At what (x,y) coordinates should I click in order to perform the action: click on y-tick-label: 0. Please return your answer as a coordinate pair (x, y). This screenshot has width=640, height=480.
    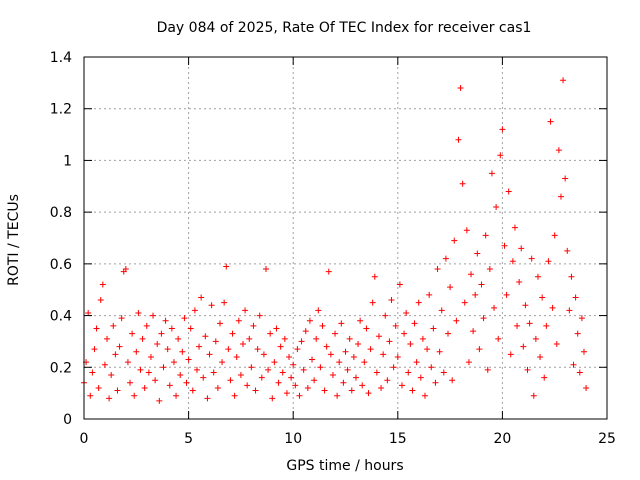
    Looking at the image, I should click on (67, 420).